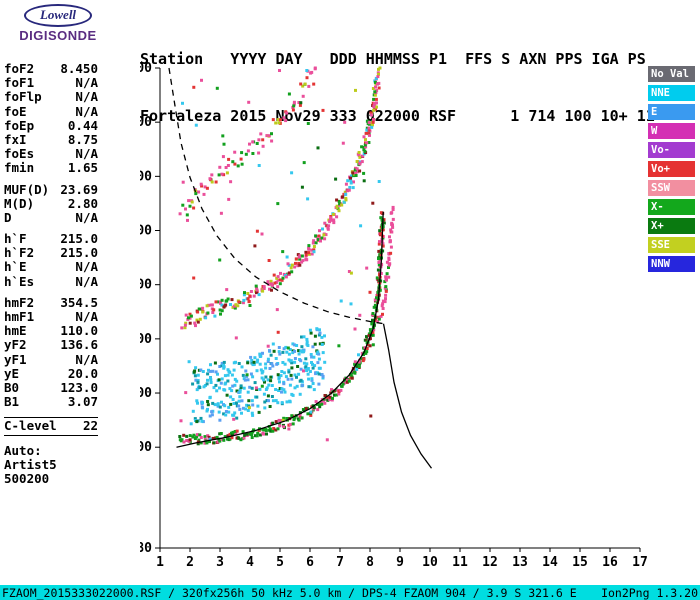 The image size is (700, 600). I want to click on param-value: 20.0, so click(82, 373).